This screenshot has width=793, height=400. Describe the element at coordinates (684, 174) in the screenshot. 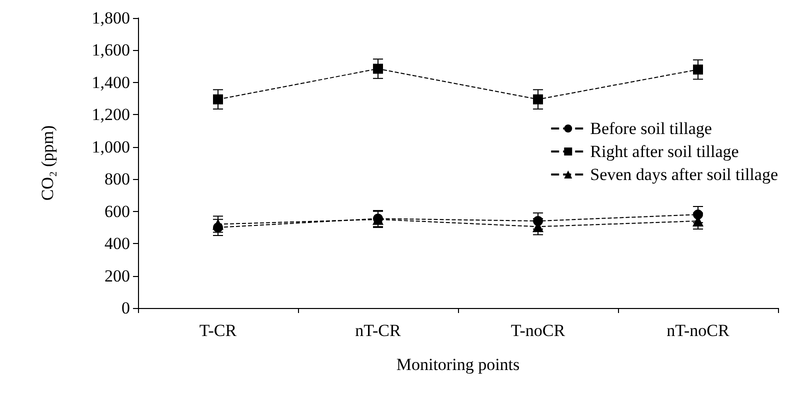

I see `legend-label: Seven days after soil tillage` at that location.